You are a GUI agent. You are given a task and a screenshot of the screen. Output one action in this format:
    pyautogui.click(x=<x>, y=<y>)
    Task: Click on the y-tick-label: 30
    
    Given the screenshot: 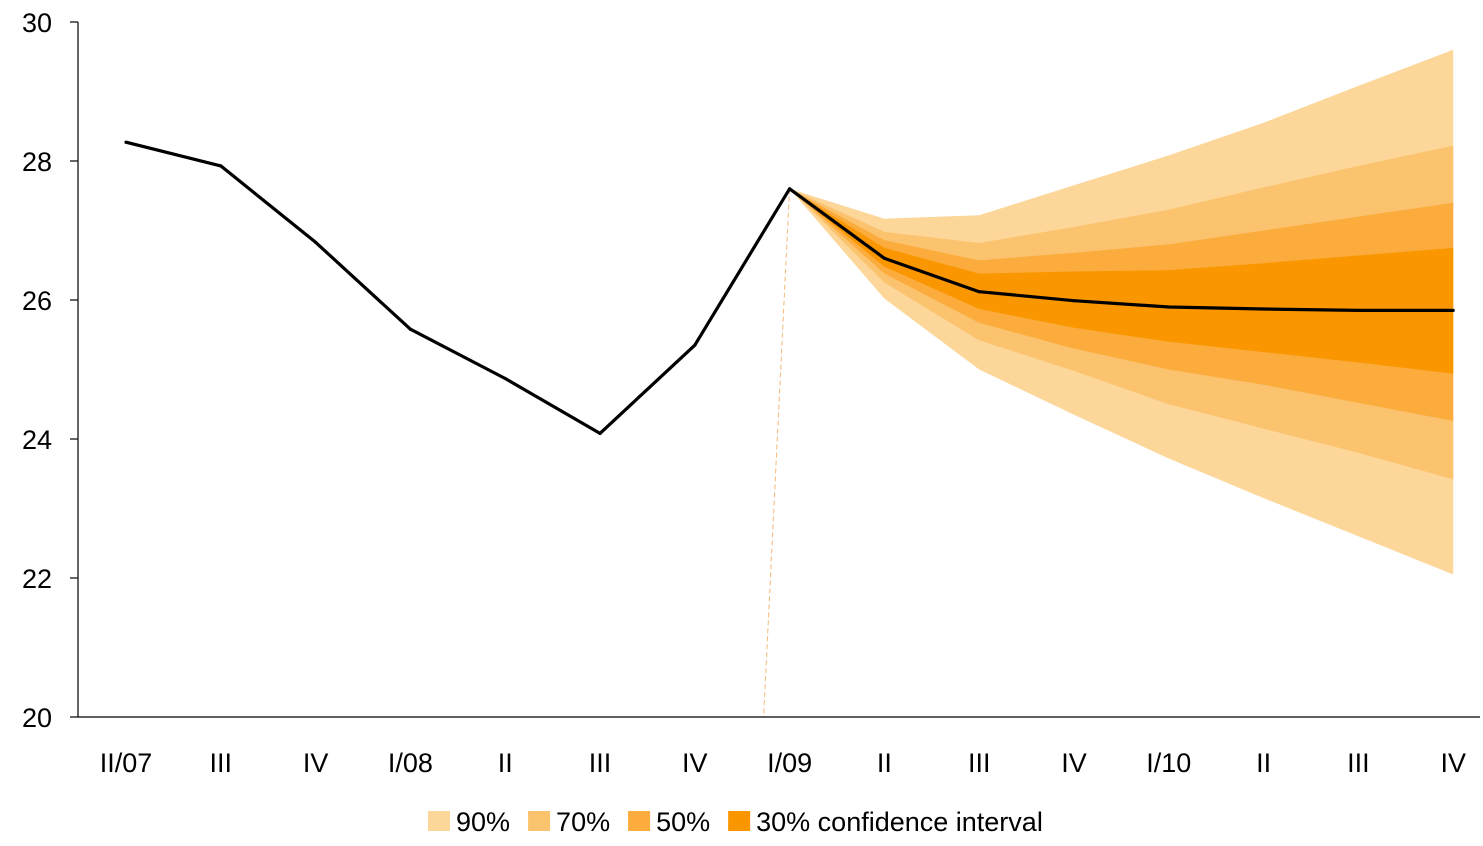 What is the action you would take?
    pyautogui.click(x=37, y=23)
    